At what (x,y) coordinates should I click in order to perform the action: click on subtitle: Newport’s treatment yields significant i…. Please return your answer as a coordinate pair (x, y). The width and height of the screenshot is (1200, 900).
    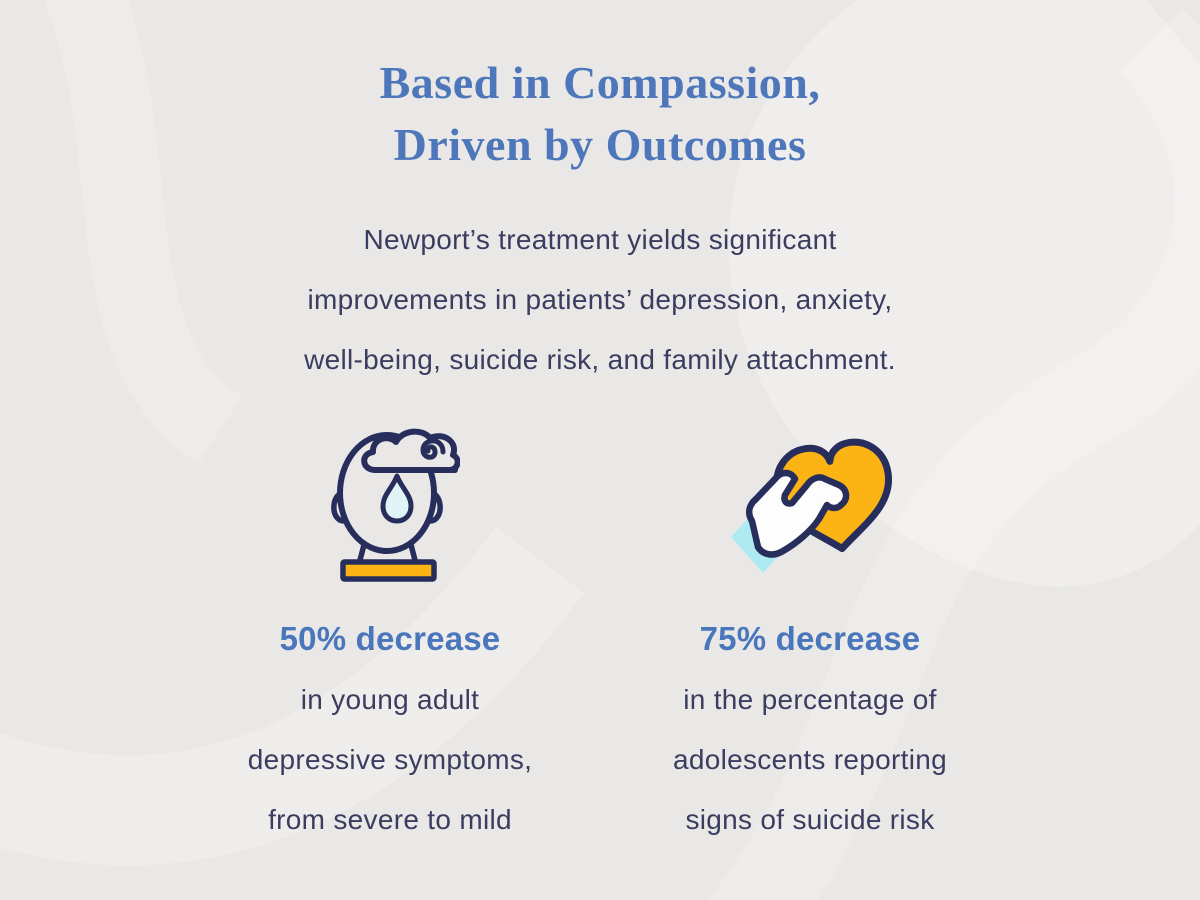
    Looking at the image, I should click on (600, 300).